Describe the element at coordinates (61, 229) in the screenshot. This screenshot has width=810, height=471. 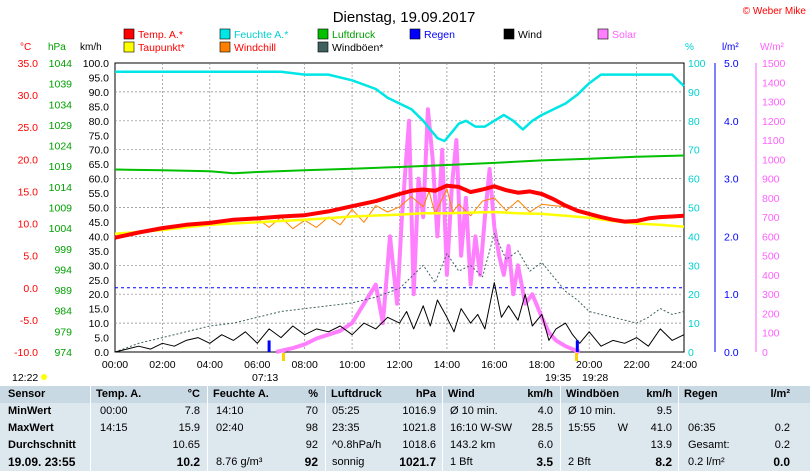
I see `pressure-tick-label: 1004` at that location.